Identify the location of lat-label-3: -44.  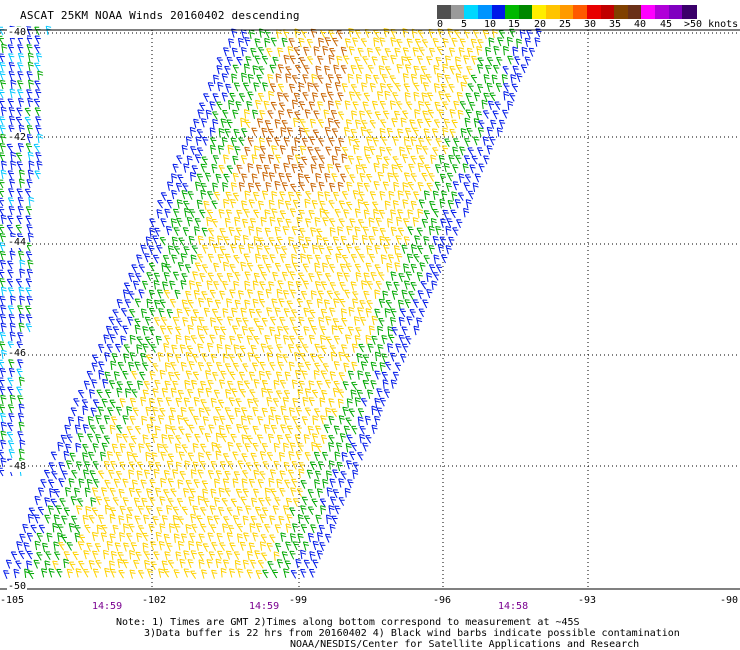
(17, 242).